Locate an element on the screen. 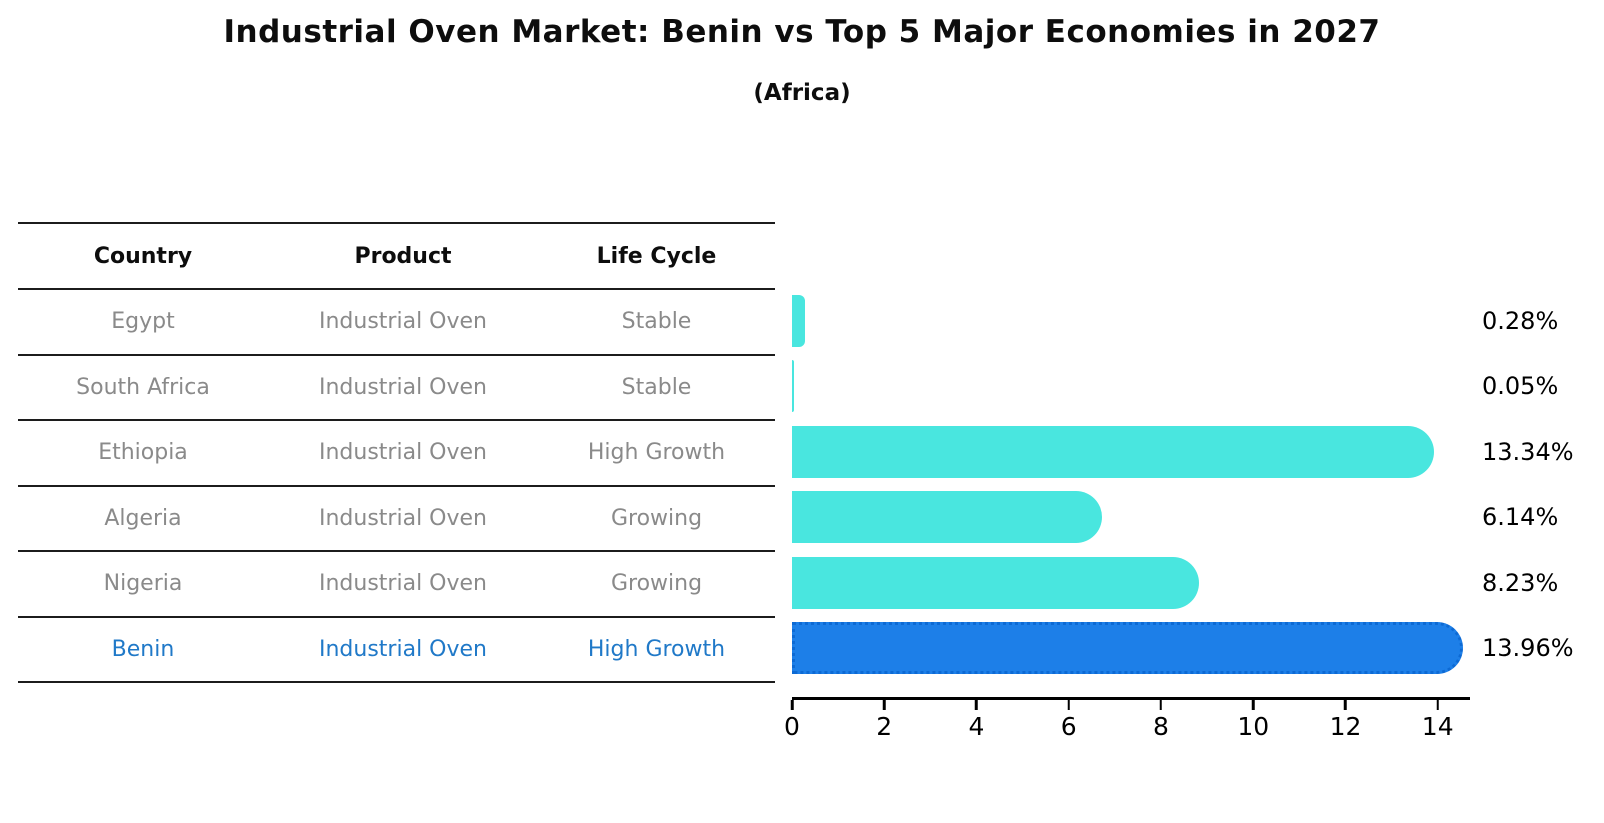  value-label-ethiopia: 13.34% is located at coordinates (1528, 451).